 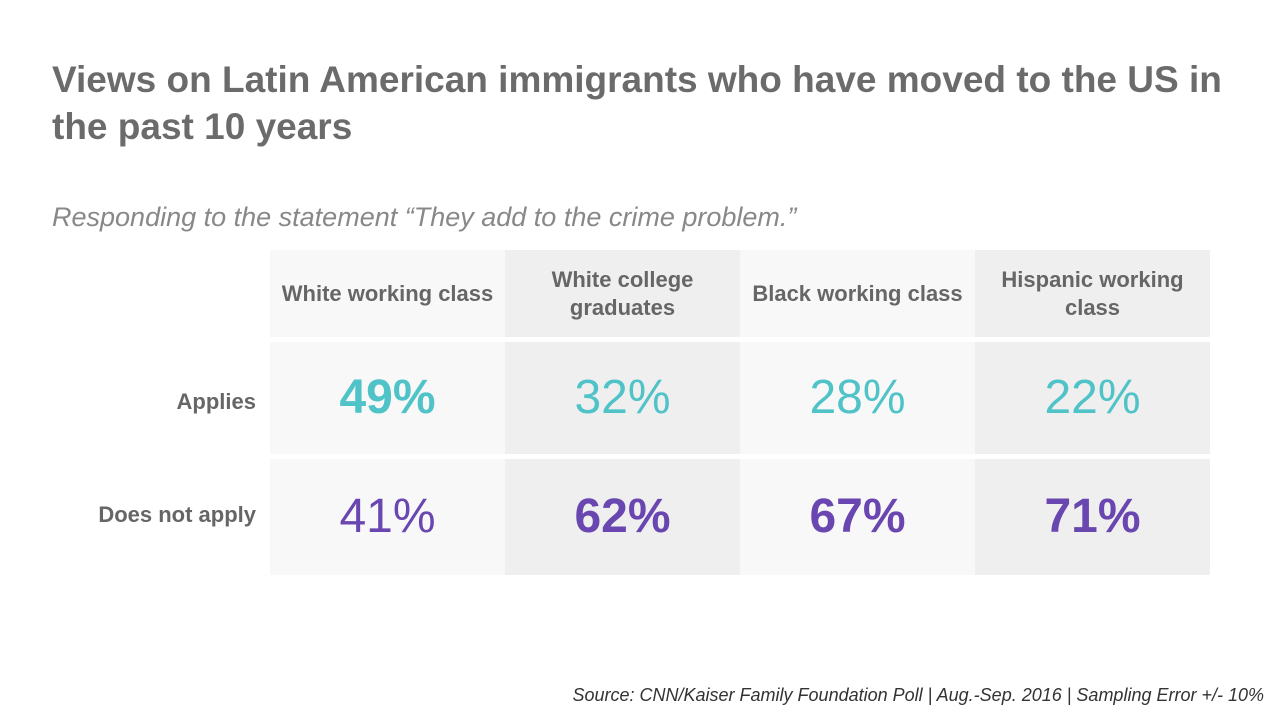 I want to click on column-header-black-working-class: Black working class, so click(x=857, y=293).